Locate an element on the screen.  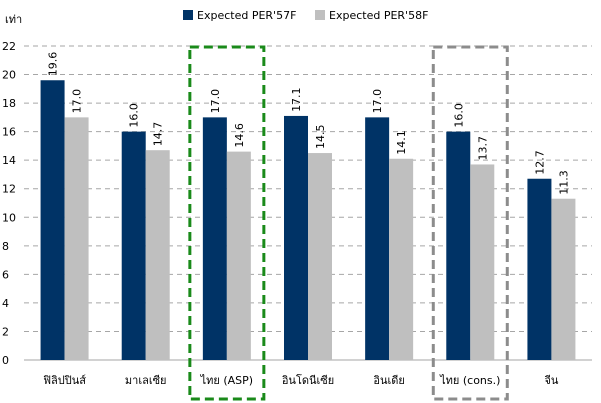
category-label: ฟิลิปปินส์ is located at coordinates (65, 380).